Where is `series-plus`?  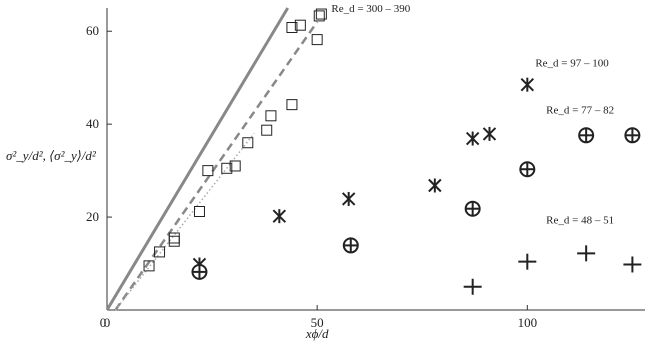 series-plus is located at coordinates (552, 270).